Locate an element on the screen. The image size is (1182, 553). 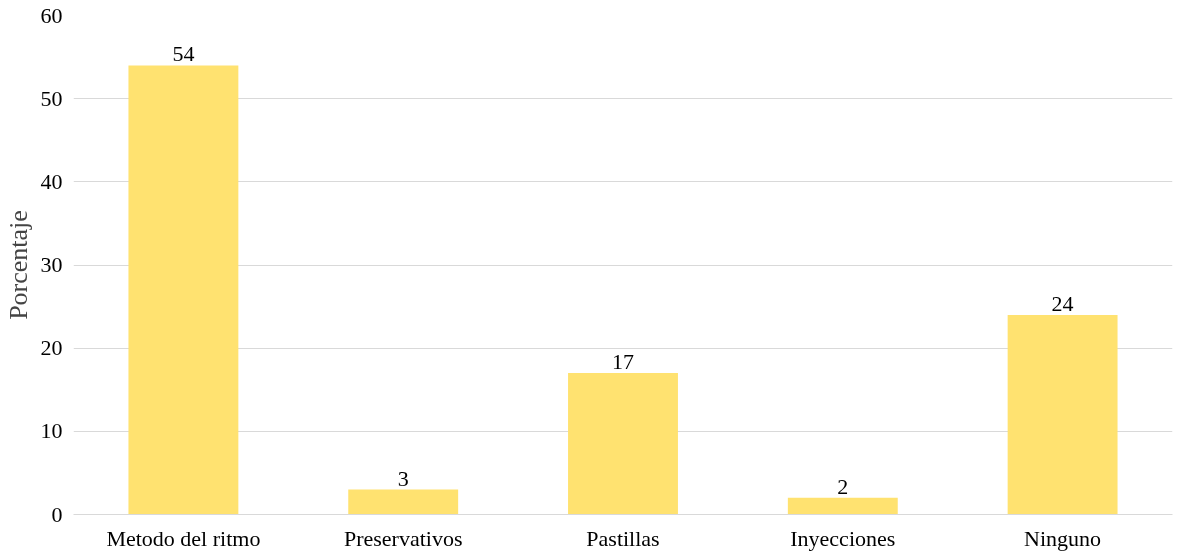
y-tick-label: 30 is located at coordinates (51, 264).